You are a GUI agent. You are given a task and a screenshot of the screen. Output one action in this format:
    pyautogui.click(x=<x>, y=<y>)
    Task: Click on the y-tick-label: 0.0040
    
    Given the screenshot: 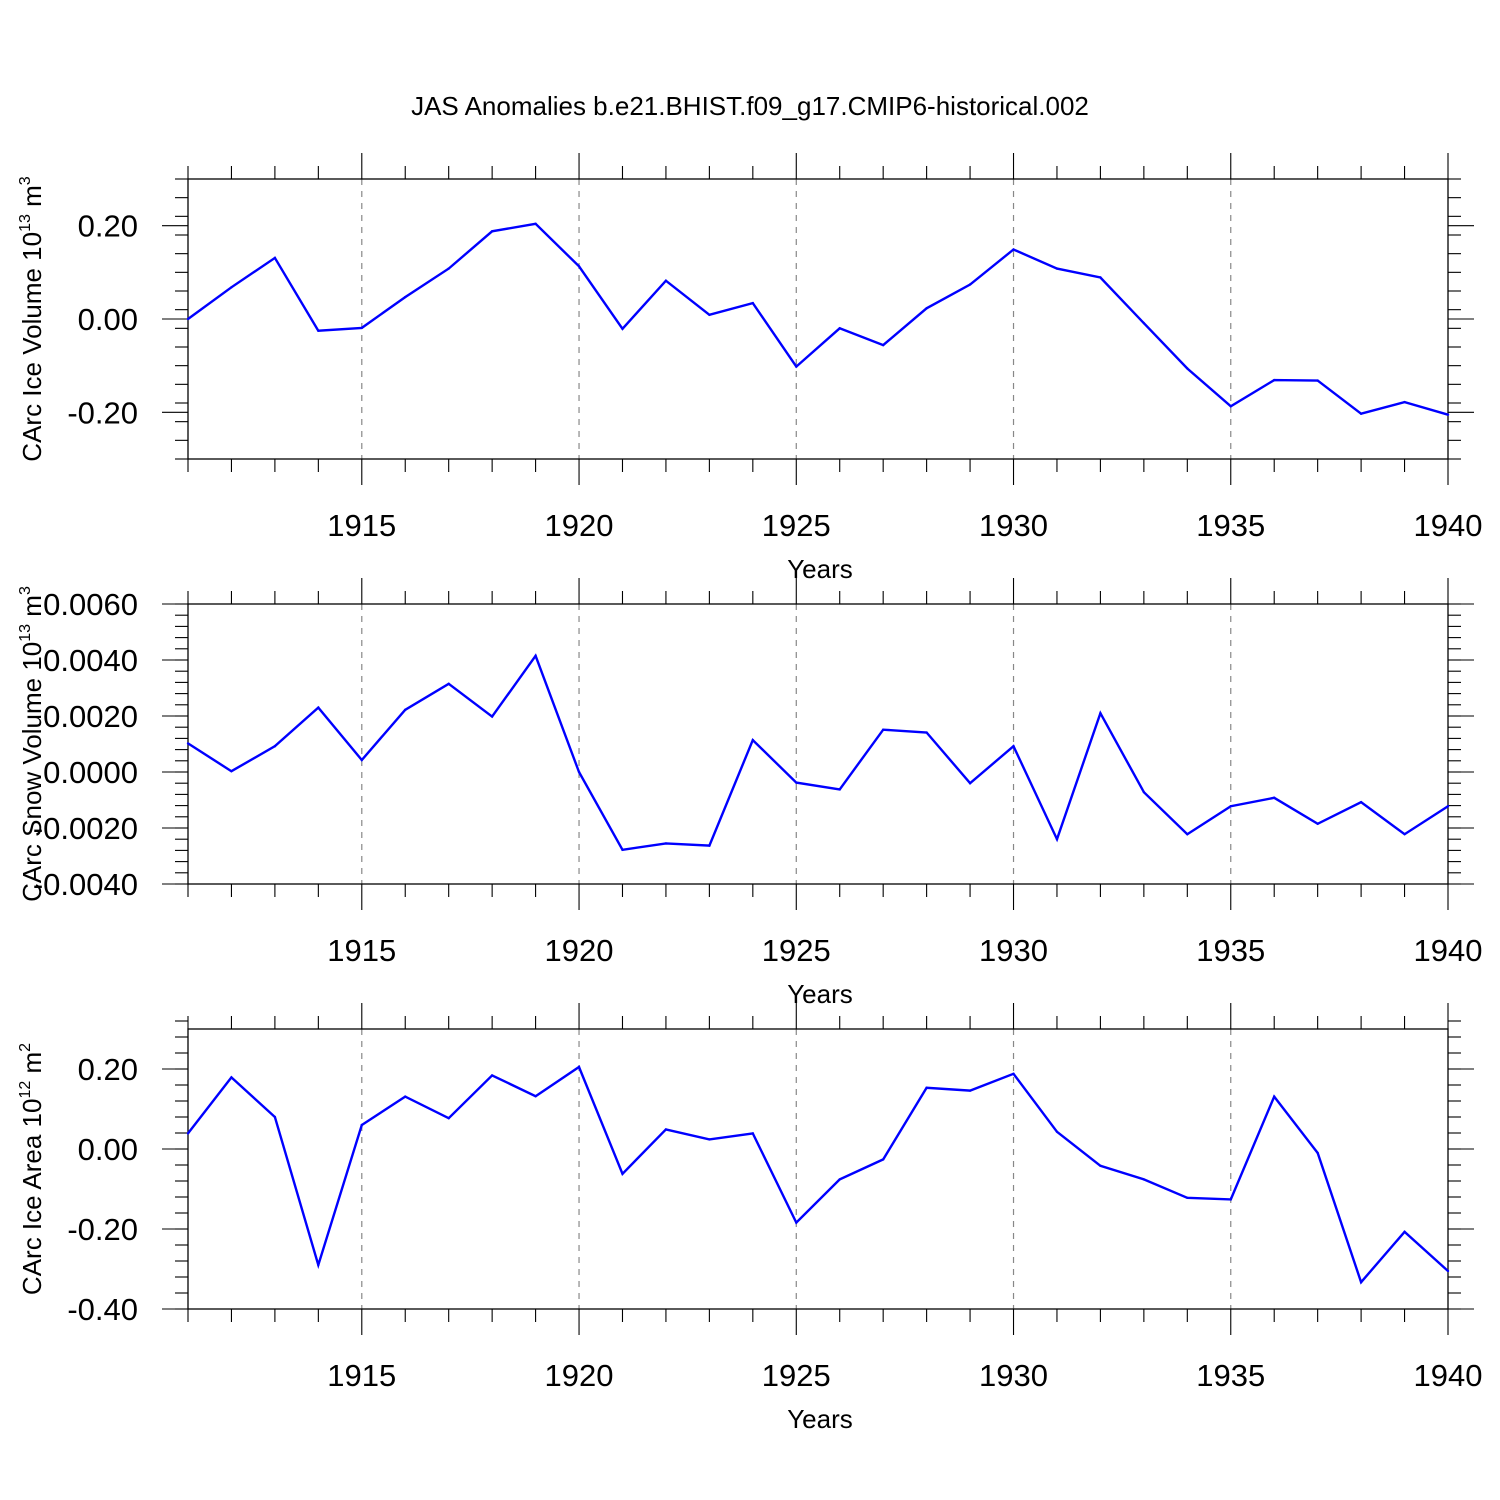 What is the action you would take?
    pyautogui.click(x=90, y=660)
    